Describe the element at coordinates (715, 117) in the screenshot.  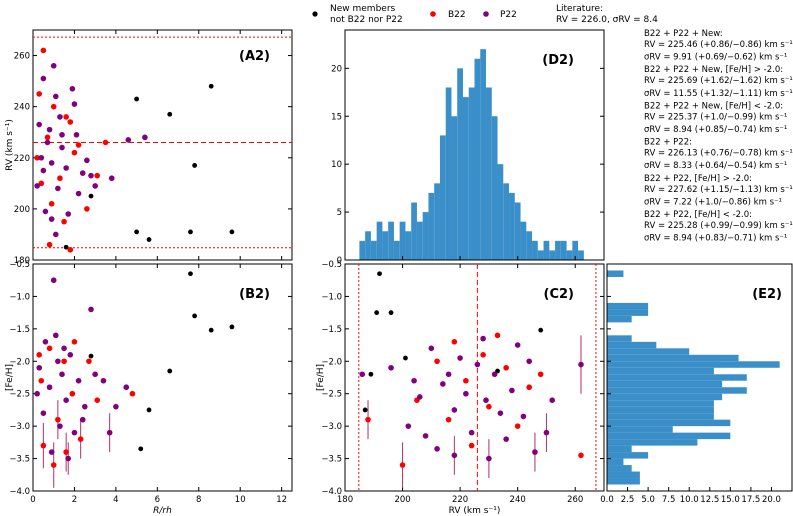
I see `stats-line: RV = 225.37 (+1.0/−0.99) km s⁻¹` at that location.